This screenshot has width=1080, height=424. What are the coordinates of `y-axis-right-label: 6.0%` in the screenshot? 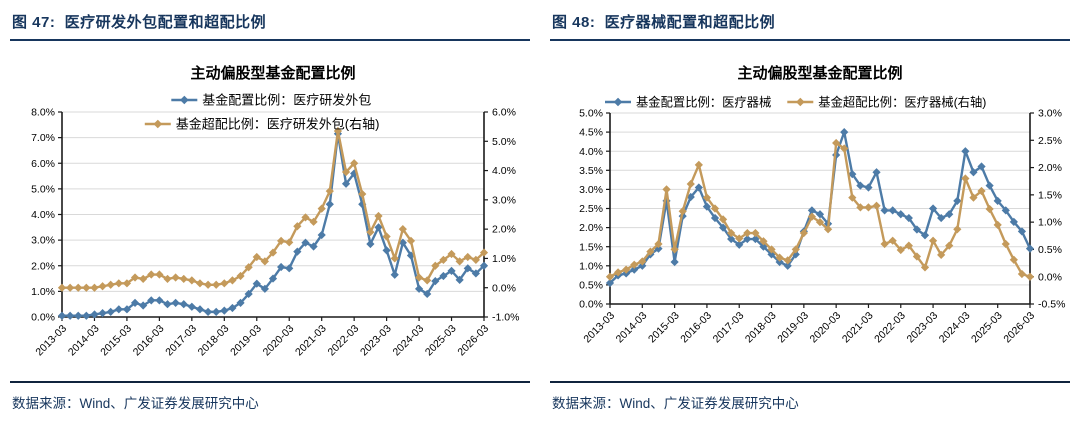 It's located at (504, 113).